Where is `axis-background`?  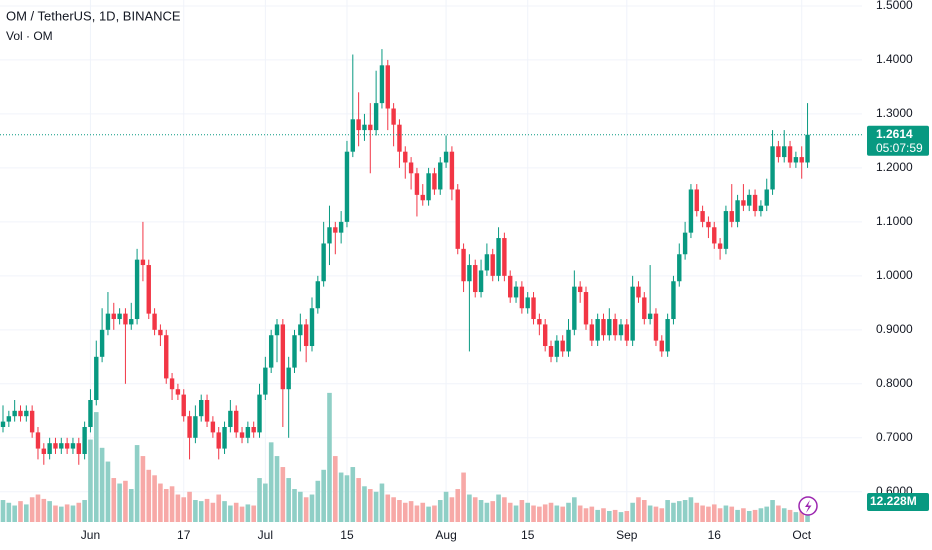
axis-background is located at coordinates (897, 275).